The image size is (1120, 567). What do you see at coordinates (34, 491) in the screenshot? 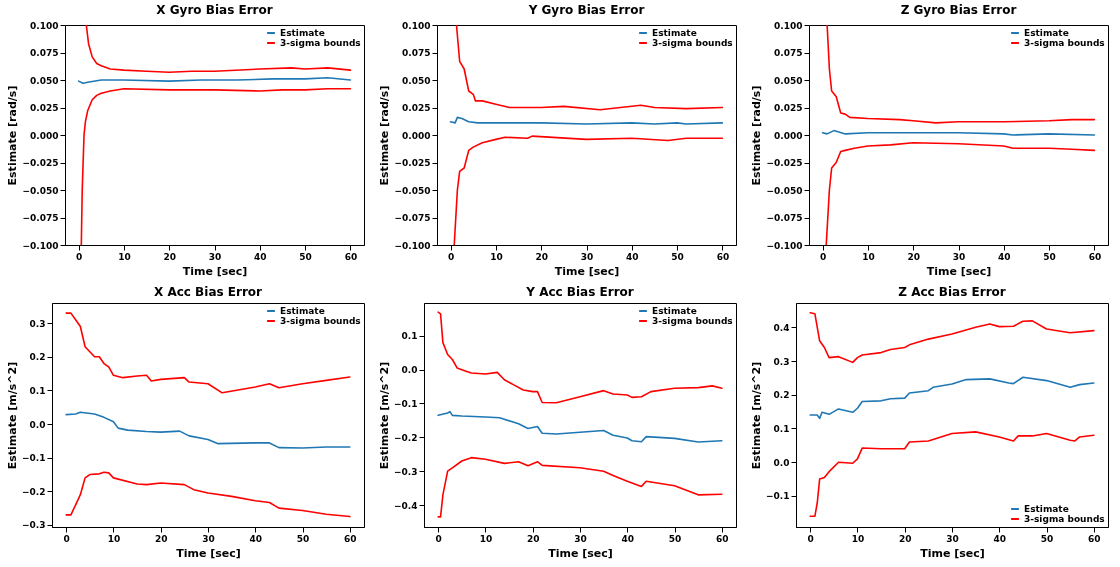
I see `y-tick-label: −0.2` at bounding box center [34, 491].